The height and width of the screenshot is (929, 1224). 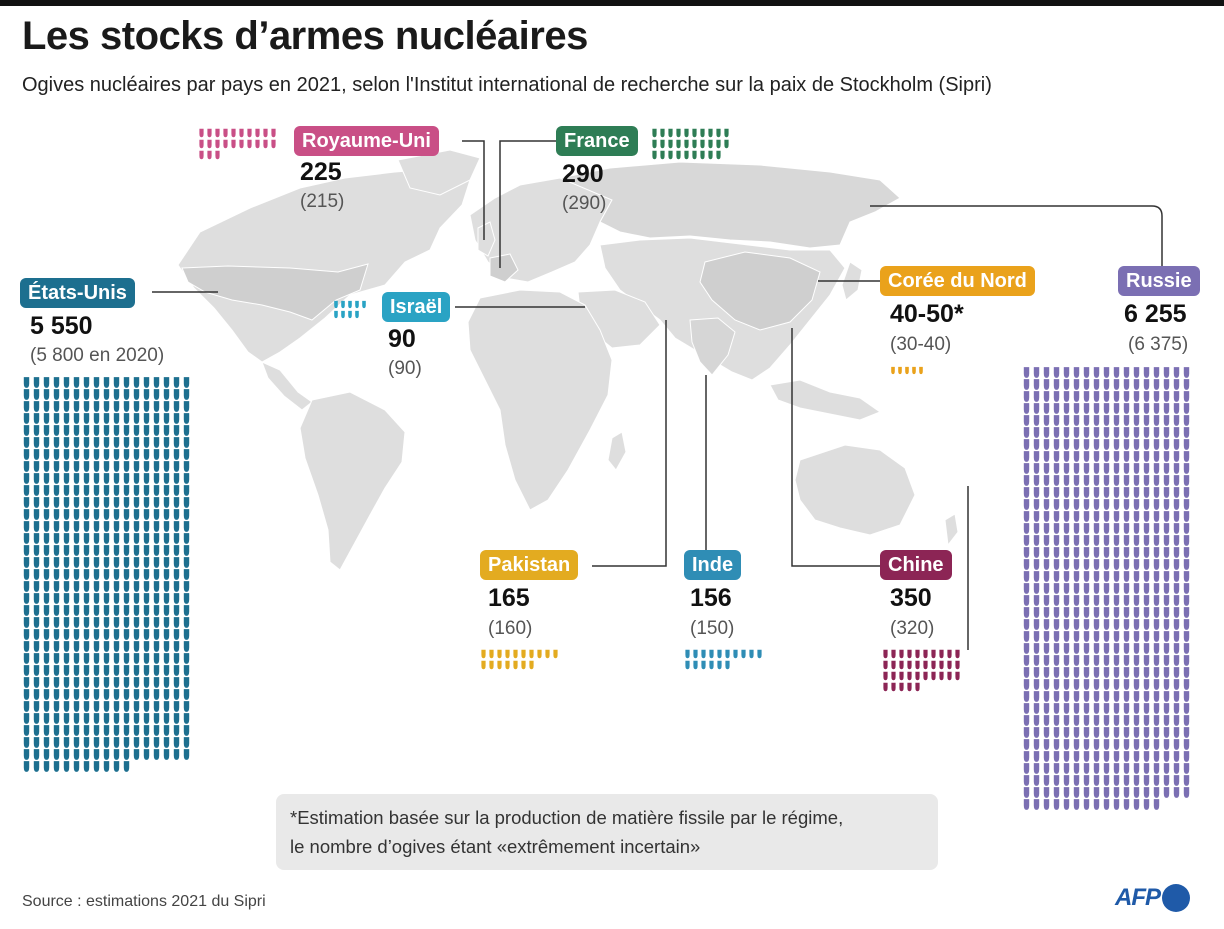 What do you see at coordinates (855, 490) in the screenshot?
I see `australia-landmass` at bounding box center [855, 490].